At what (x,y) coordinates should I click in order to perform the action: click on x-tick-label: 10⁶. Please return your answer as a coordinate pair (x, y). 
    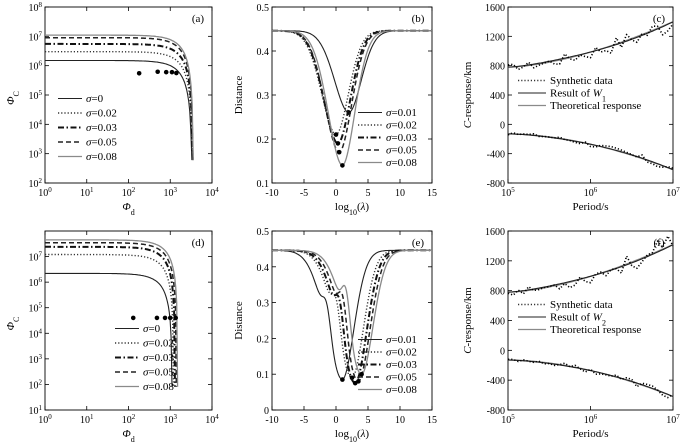
    Looking at the image, I should click on (591, 192).